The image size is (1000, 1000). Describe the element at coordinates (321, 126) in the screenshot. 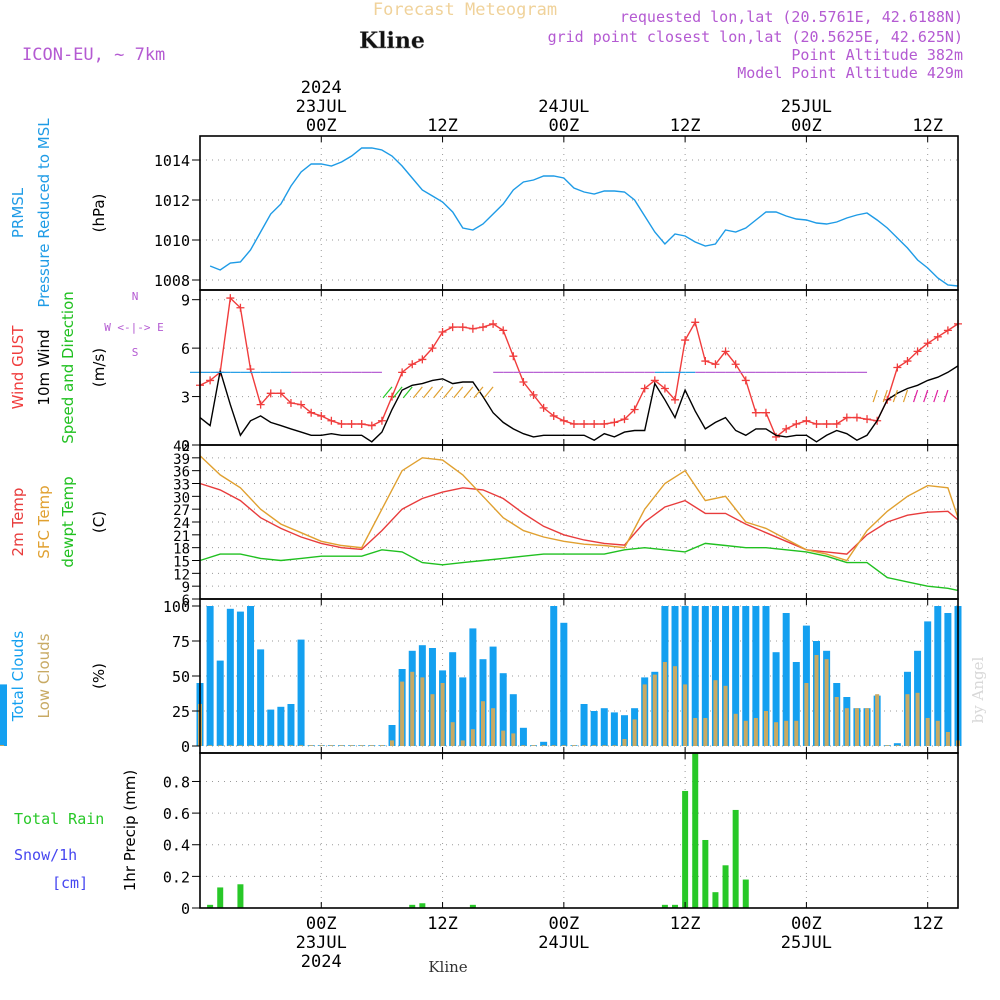

I see `top-time-label: 00Z` at that location.